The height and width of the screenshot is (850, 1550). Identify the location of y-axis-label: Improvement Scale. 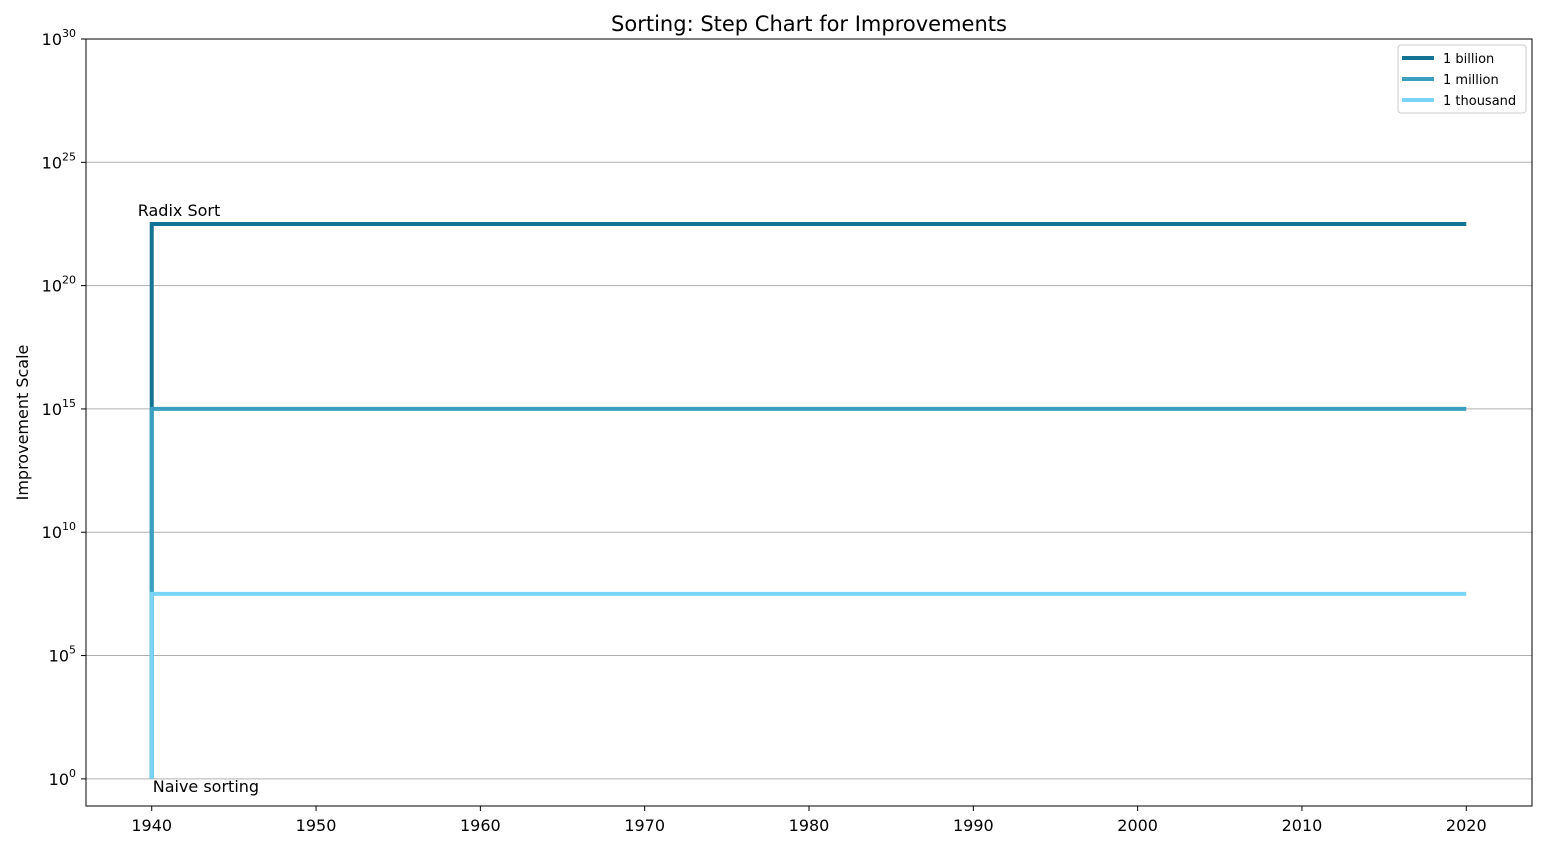
(22, 423).